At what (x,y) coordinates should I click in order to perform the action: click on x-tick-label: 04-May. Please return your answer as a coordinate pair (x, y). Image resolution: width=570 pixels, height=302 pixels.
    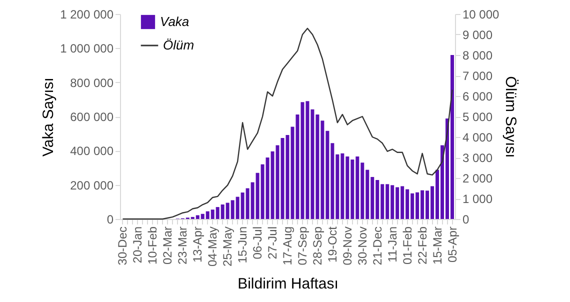
    Looking at the image, I should click on (213, 246).